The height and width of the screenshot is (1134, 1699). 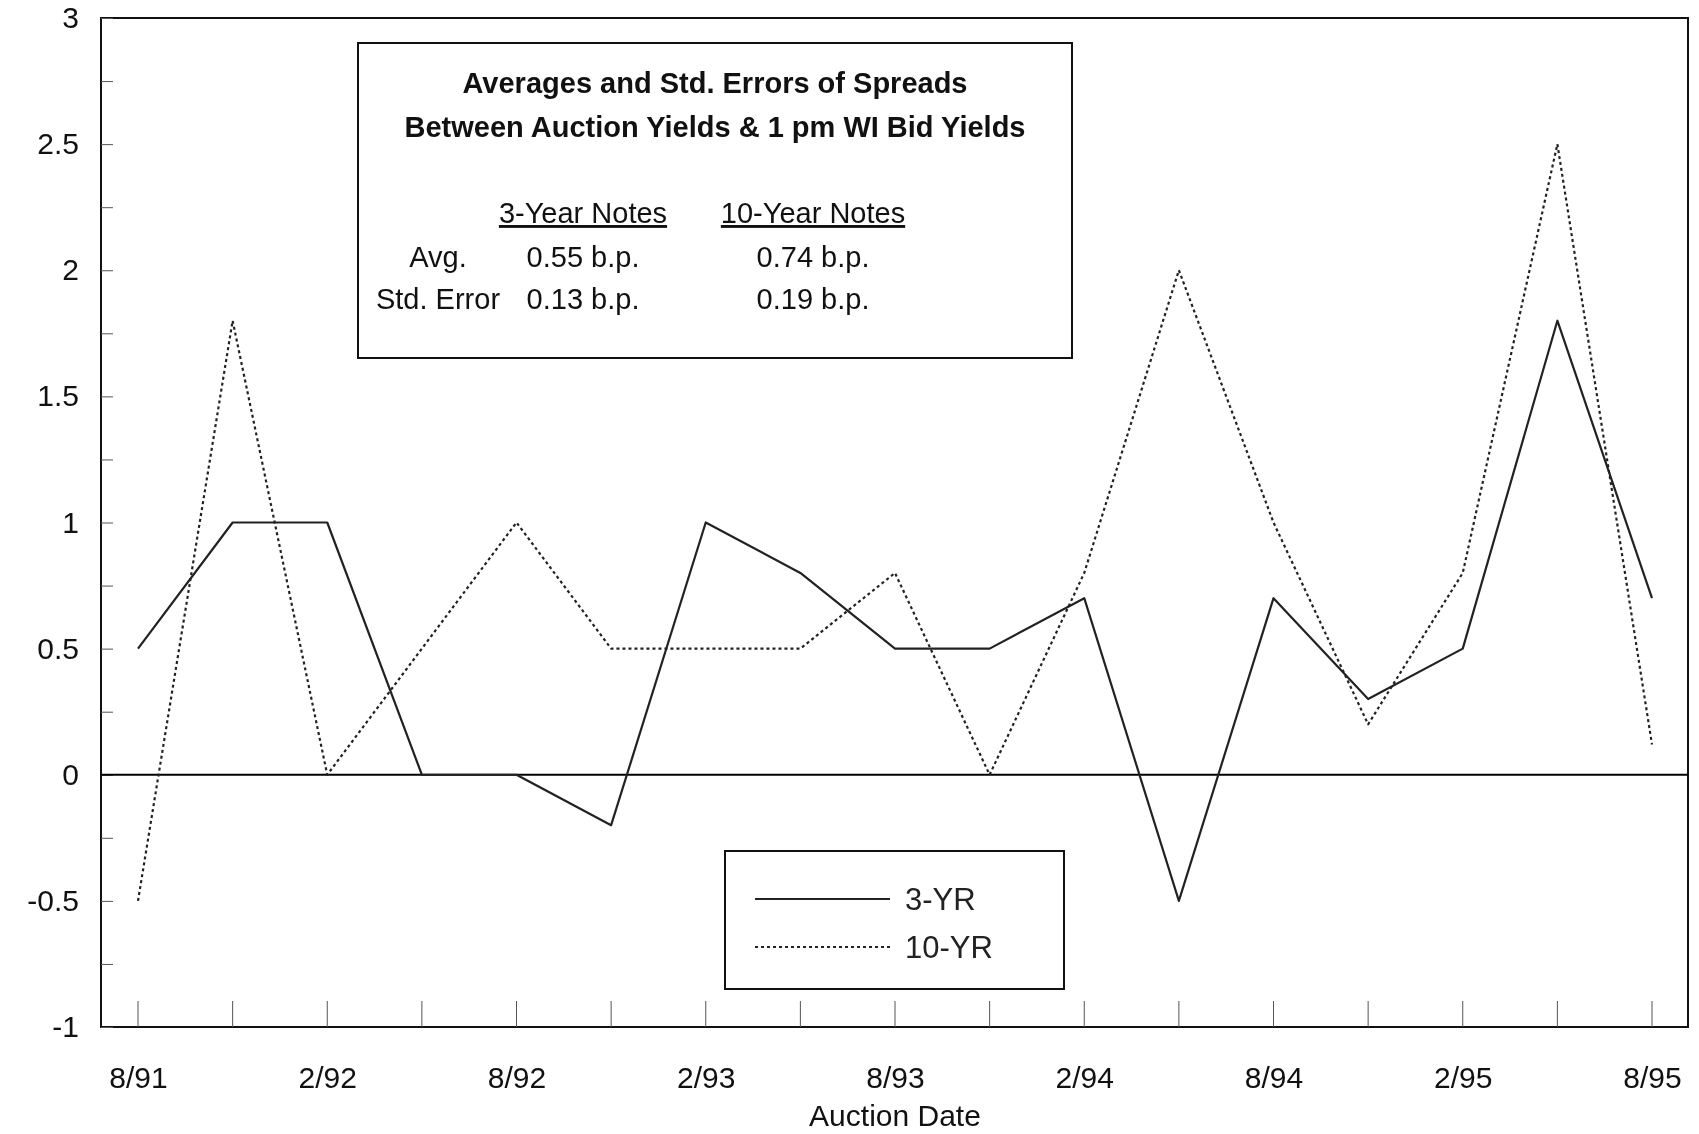 I want to click on y-tick-label: 2.5, so click(x=58, y=144).